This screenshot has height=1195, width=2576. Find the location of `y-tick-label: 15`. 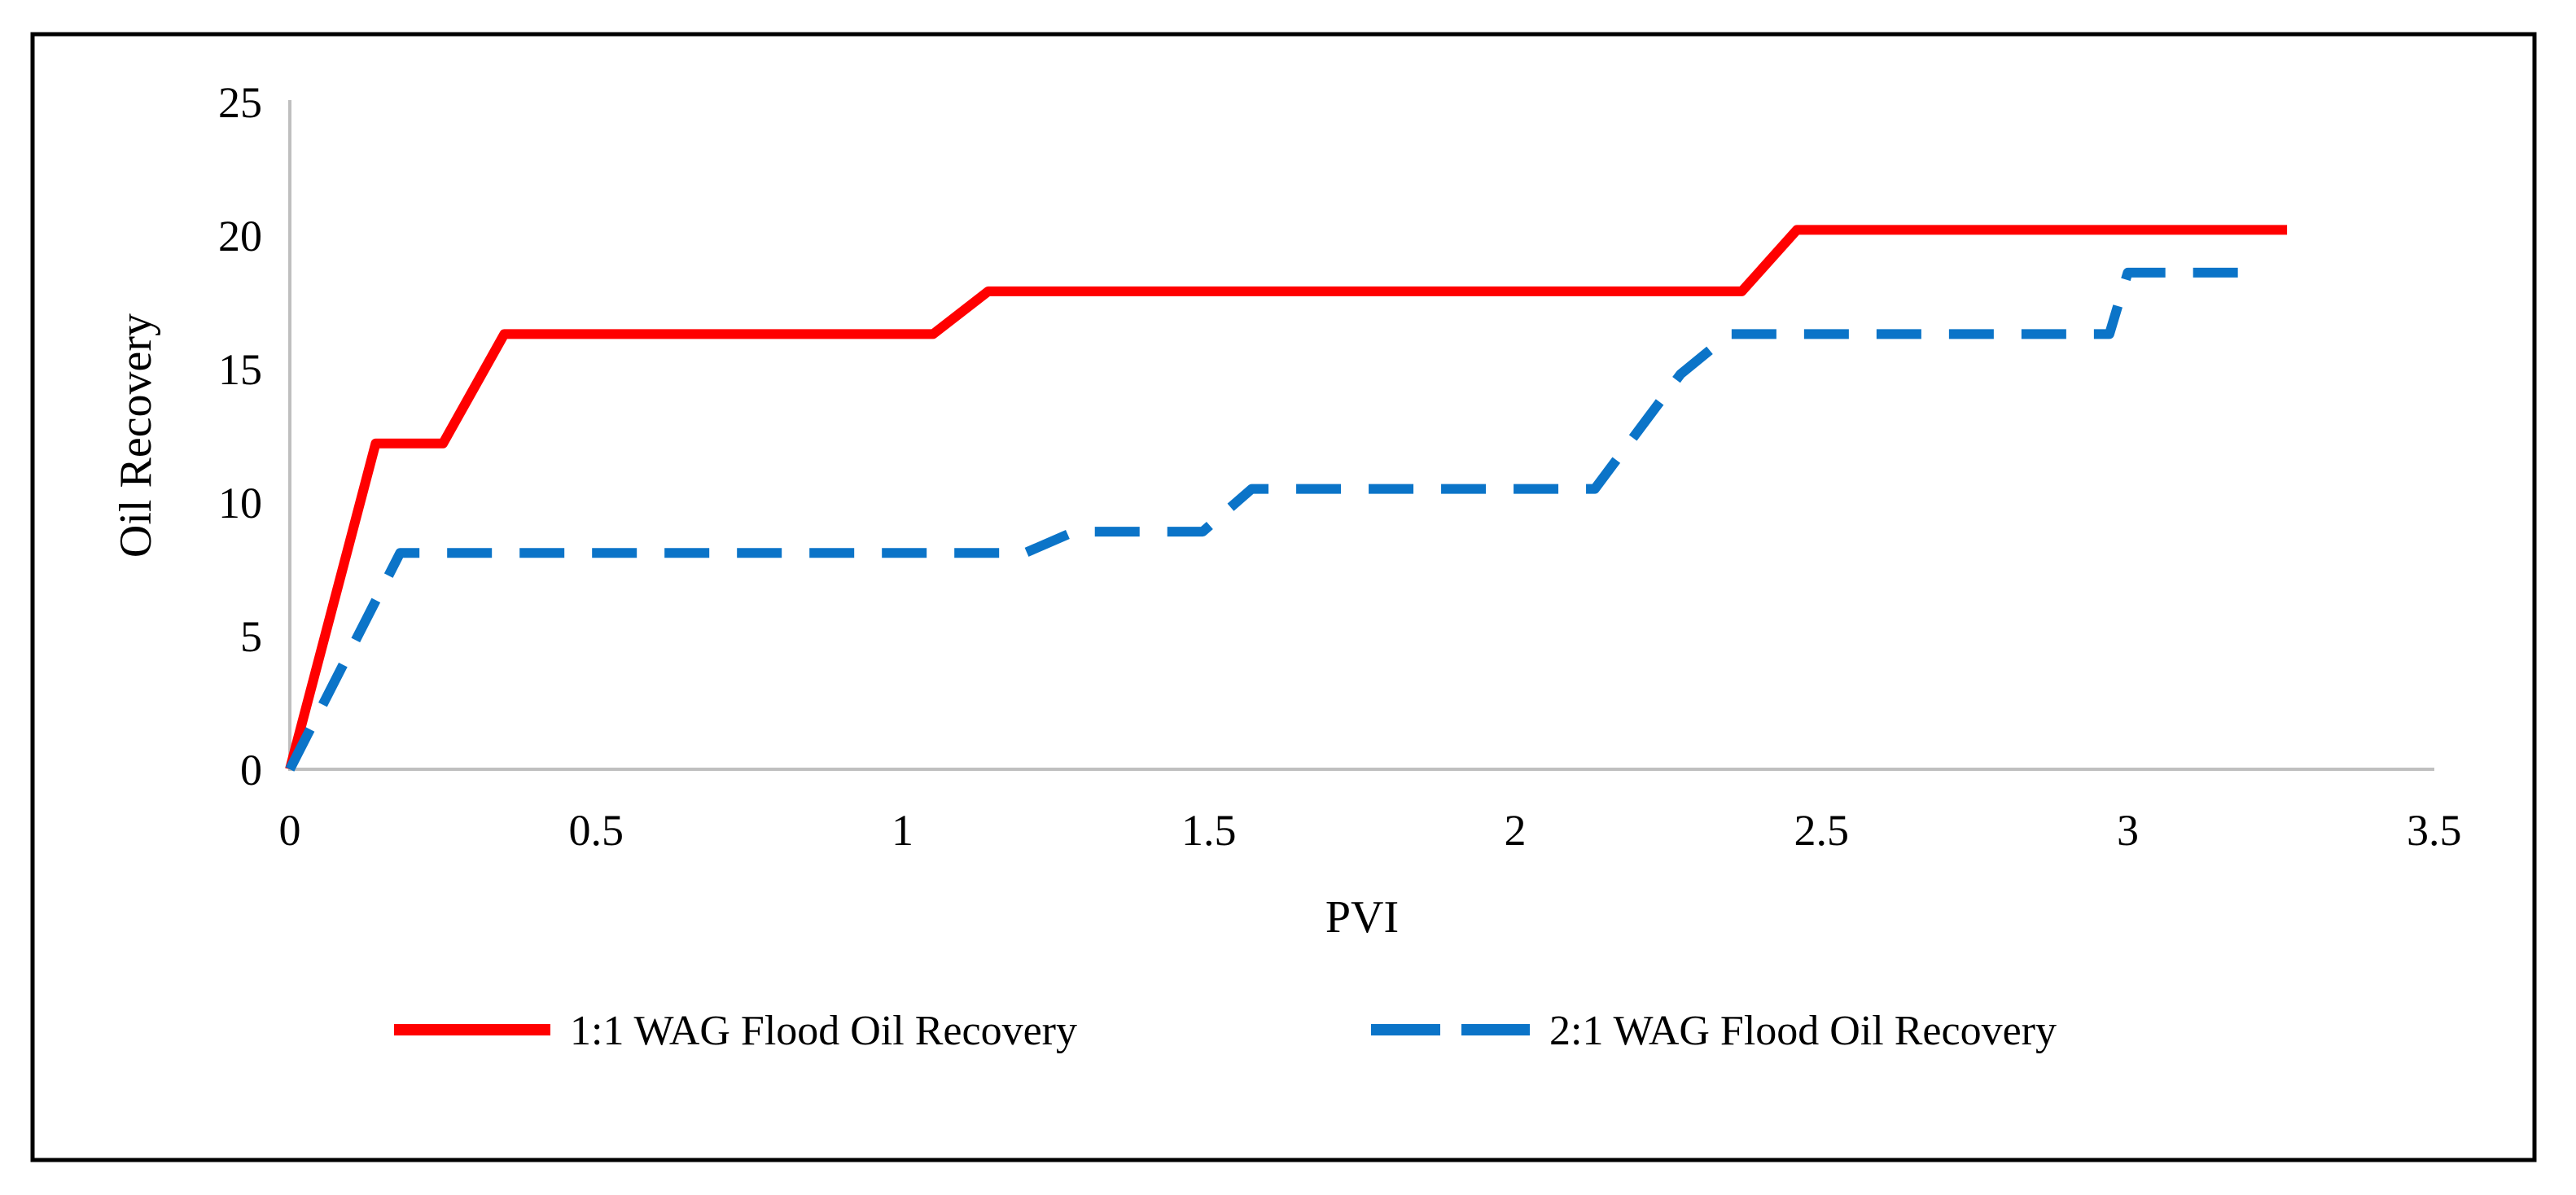

y-tick-label: 15 is located at coordinates (240, 369).